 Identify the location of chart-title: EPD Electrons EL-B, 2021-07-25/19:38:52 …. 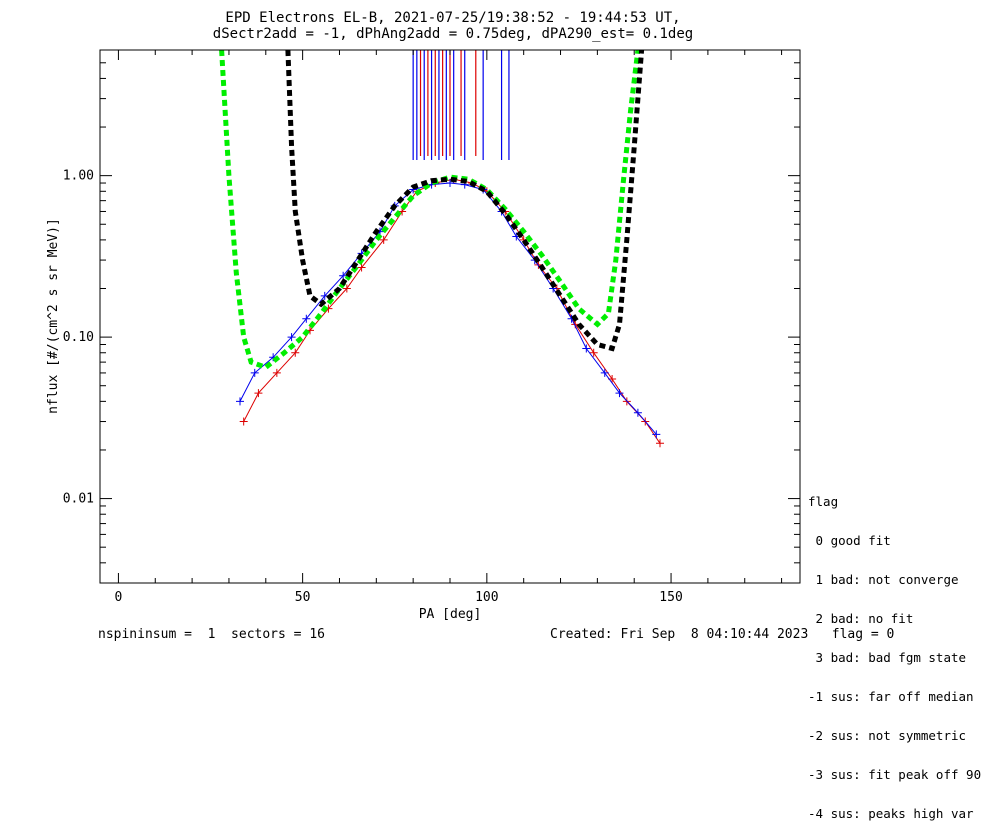
(452, 18).